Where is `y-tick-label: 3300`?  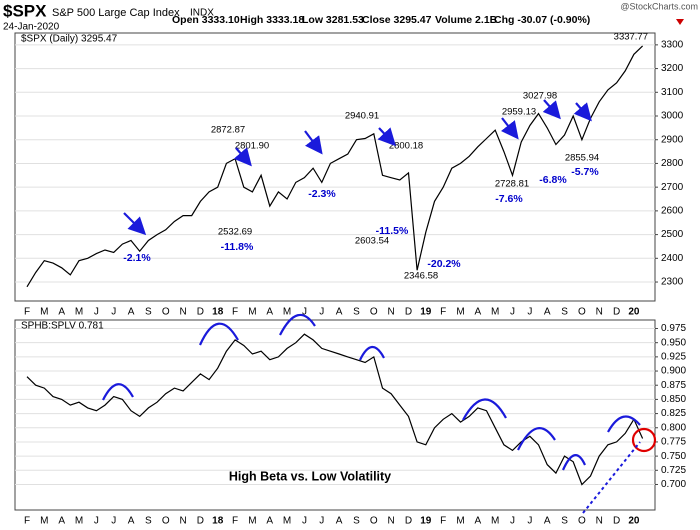 y-tick-label: 3300 is located at coordinates (672, 44).